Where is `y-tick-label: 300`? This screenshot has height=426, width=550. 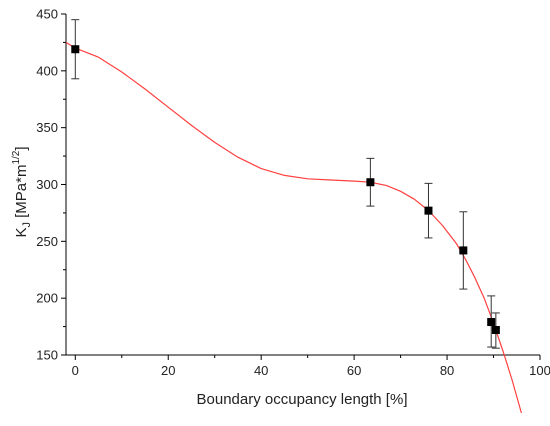 y-tick-label: 300 is located at coordinates (47, 184).